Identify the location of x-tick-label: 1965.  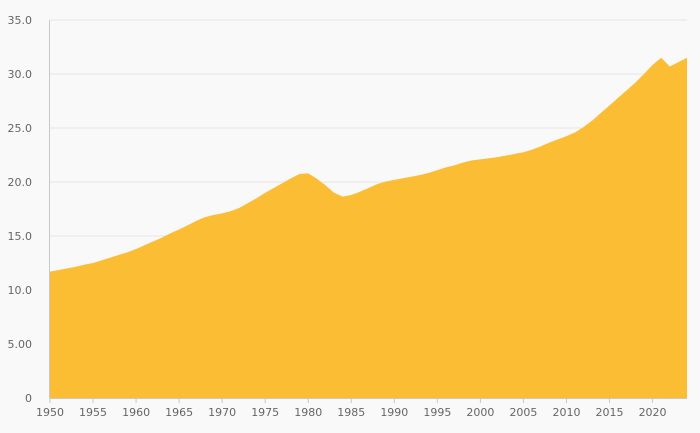
(179, 412).